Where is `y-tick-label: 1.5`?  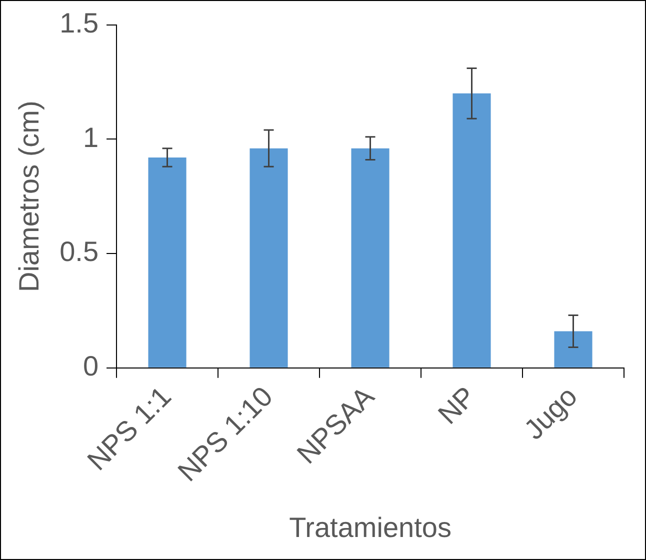 y-tick-label: 1.5 is located at coordinates (79, 23).